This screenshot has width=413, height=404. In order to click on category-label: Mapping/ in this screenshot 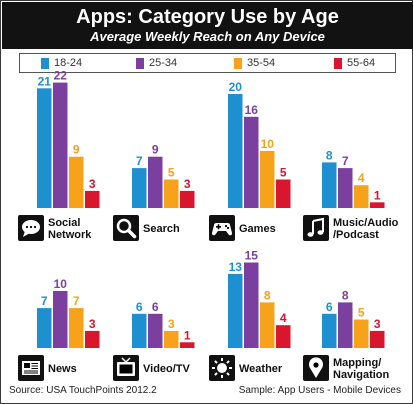, I will do `click(357, 363)`.